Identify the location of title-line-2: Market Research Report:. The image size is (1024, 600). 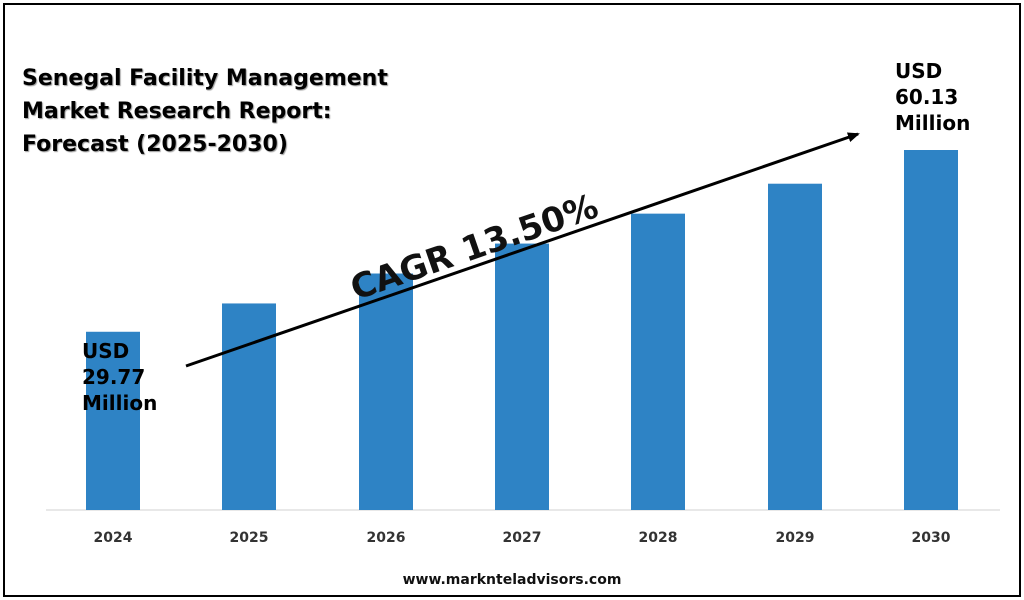
(177, 111).